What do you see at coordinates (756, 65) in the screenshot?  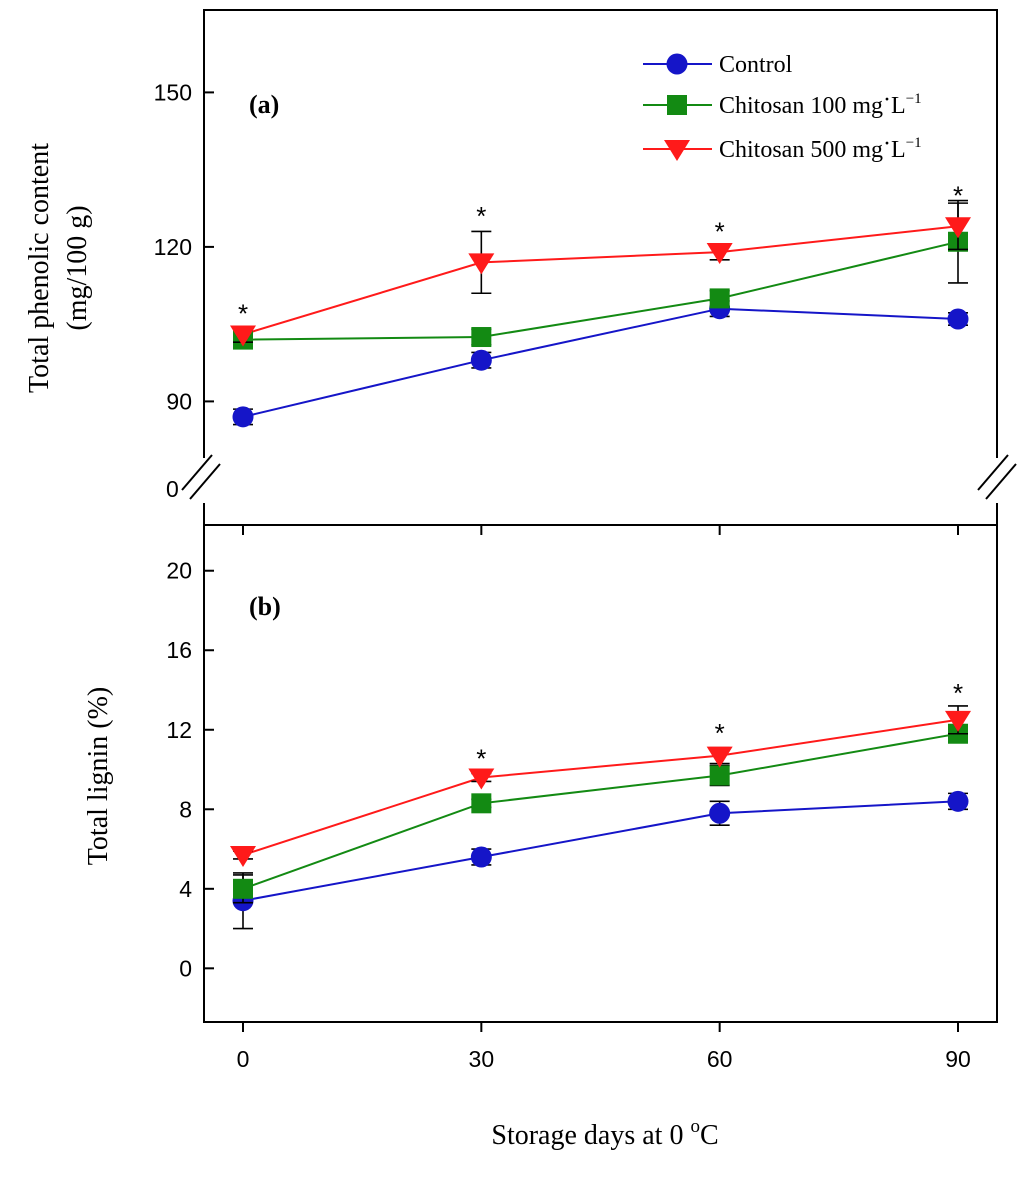 I see `legend-label-control: Control` at bounding box center [756, 65].